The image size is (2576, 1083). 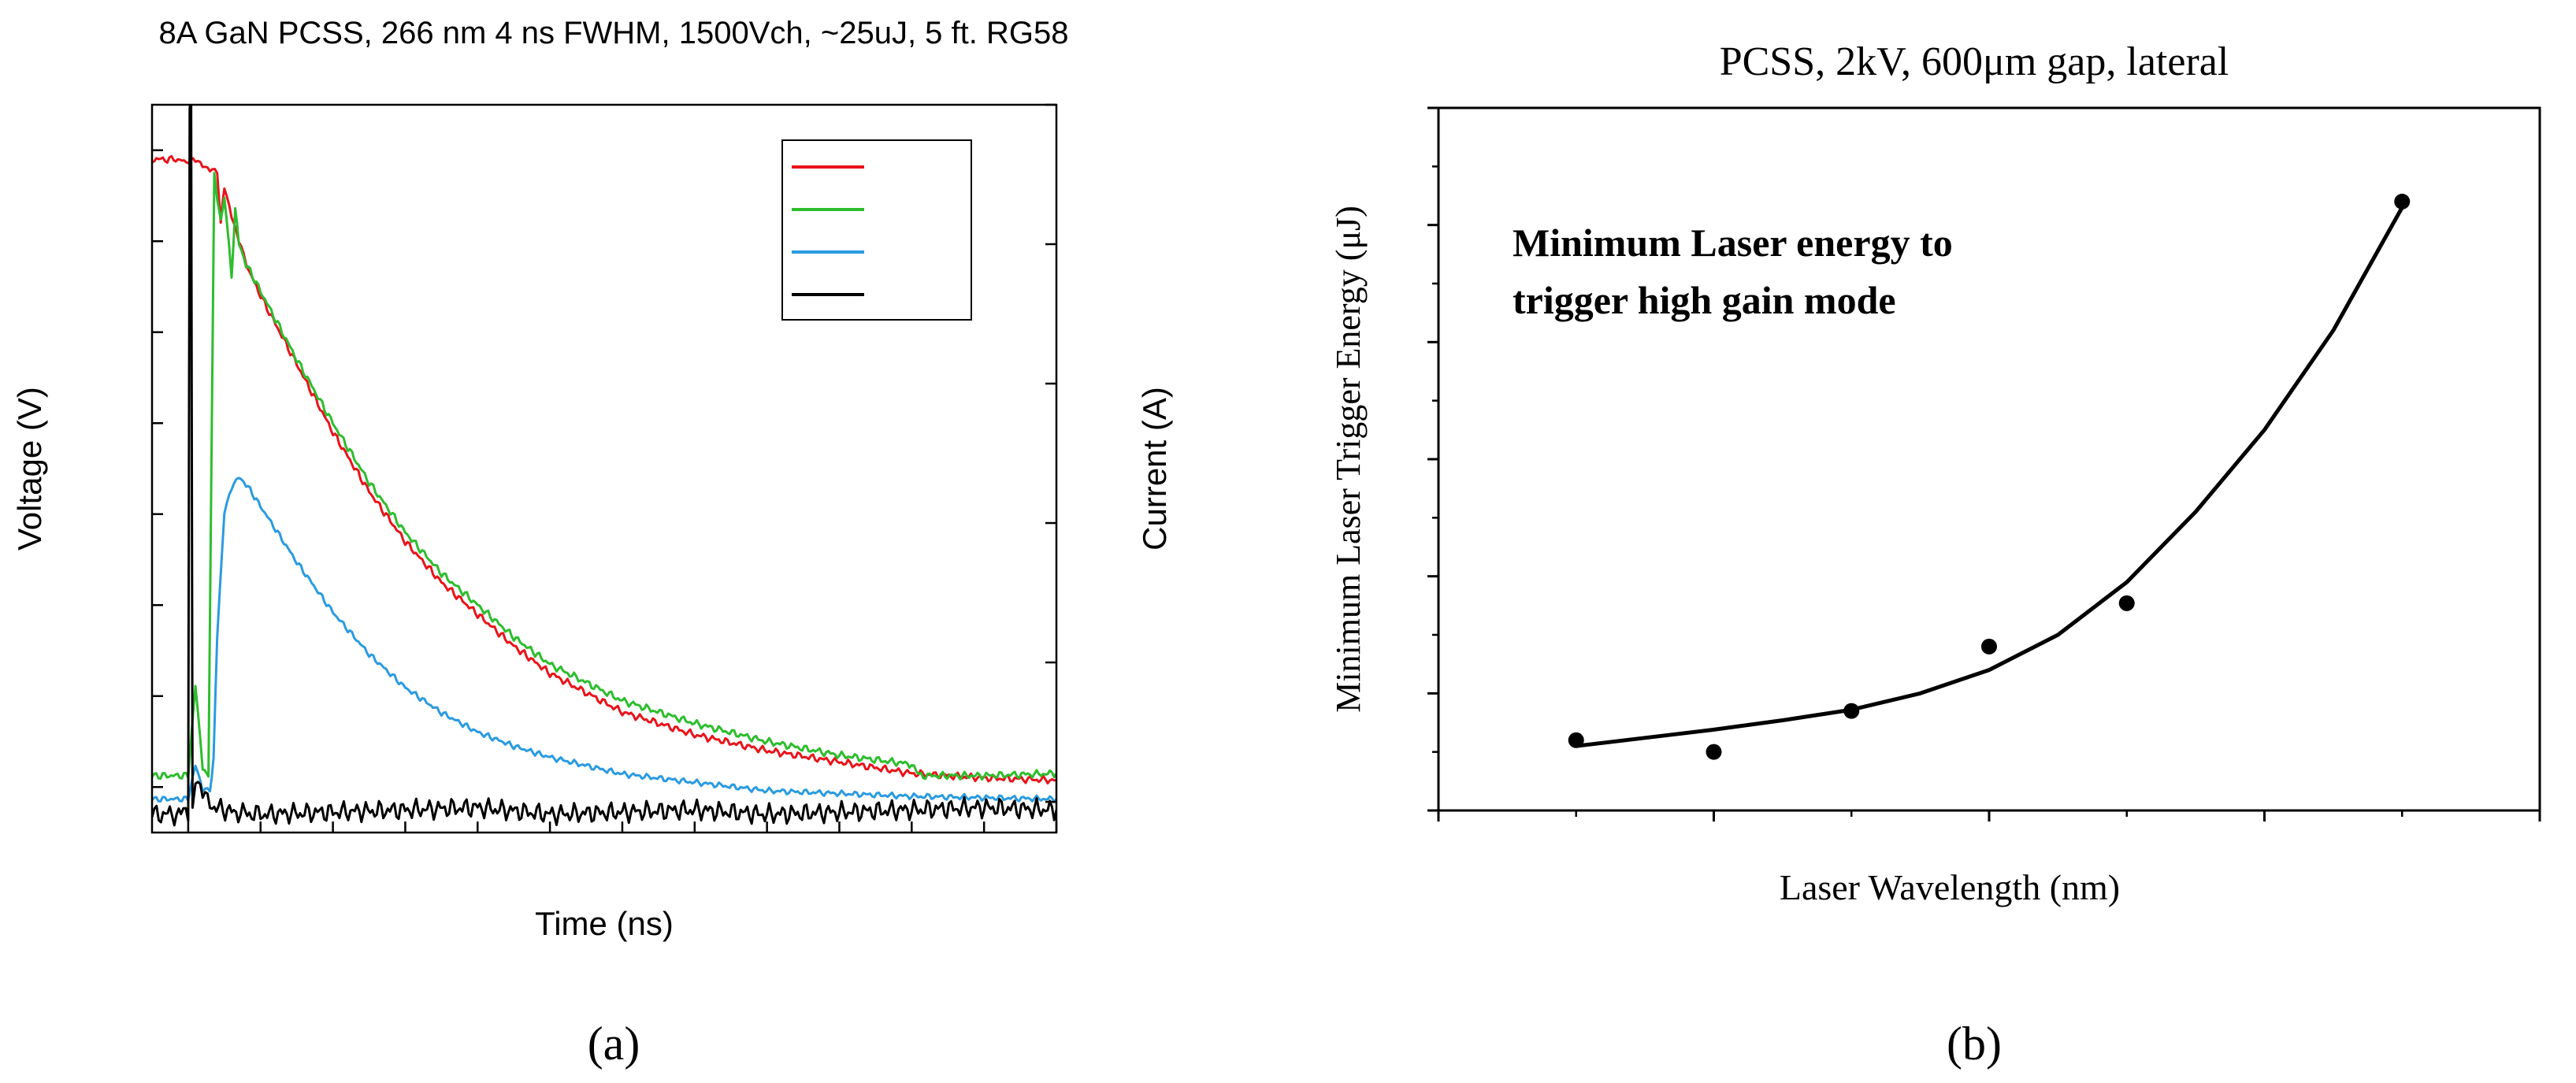 What do you see at coordinates (1950, 887) in the screenshot?
I see `panel-b-x-label: Laser Wavelength (nm)` at bounding box center [1950, 887].